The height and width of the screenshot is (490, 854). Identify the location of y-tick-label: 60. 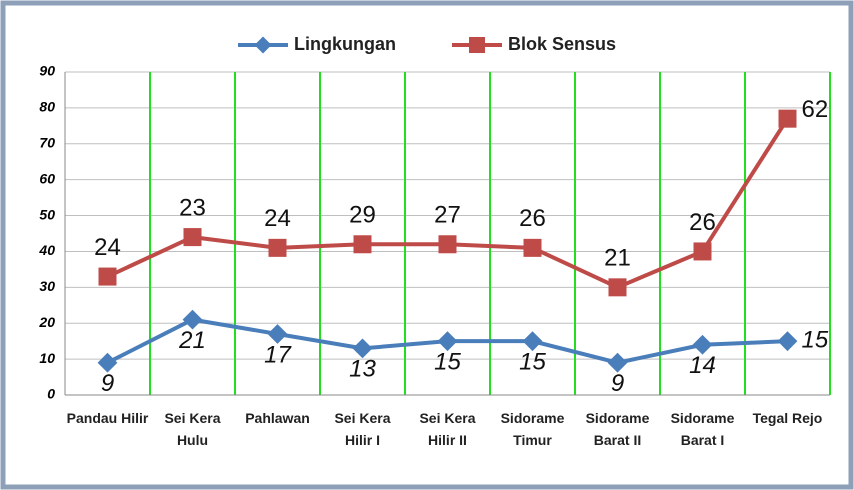
(47, 178).